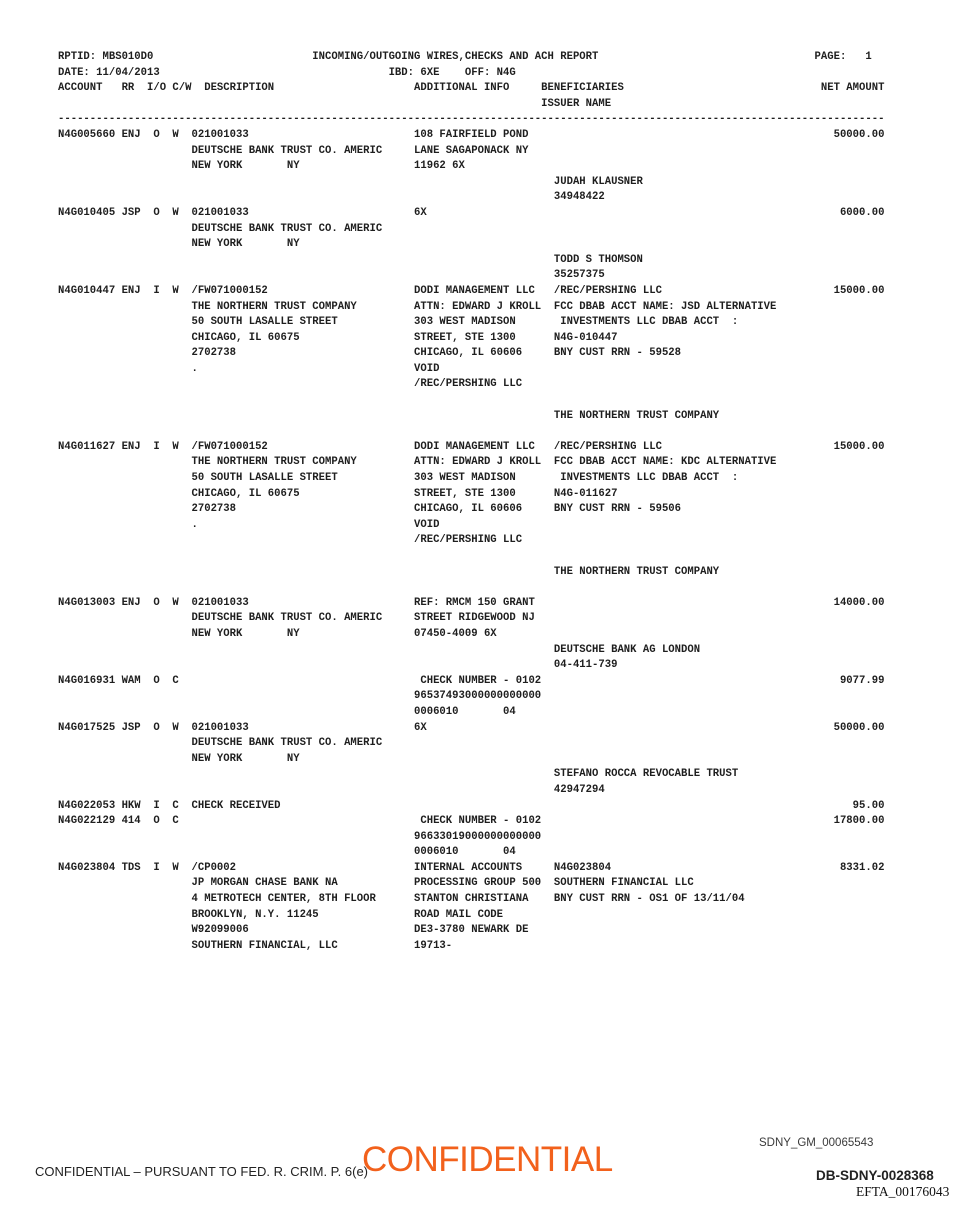  Describe the element at coordinates (816, 1143) in the screenshot. I see `sdny-doc-id-stamp: SDNY_GM_00065543` at that location.